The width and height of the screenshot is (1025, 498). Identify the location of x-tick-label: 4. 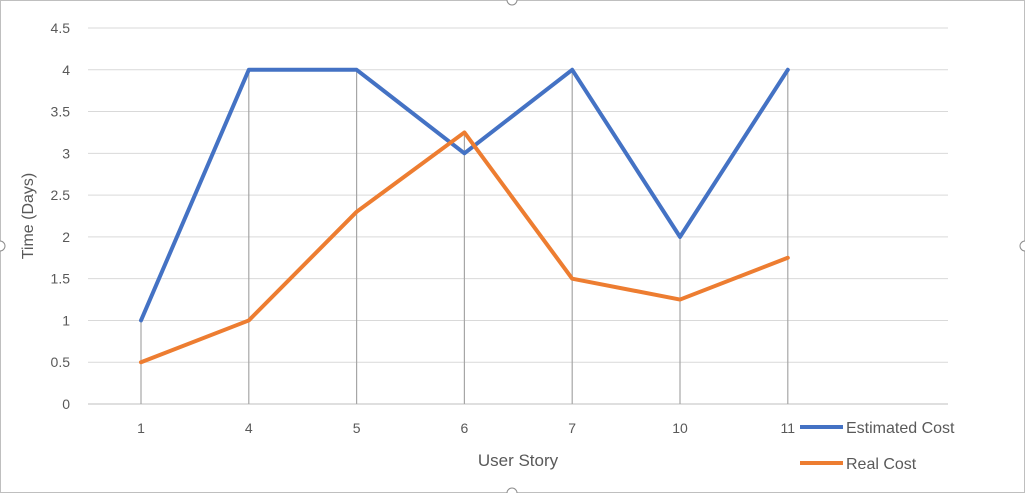
(249, 428).